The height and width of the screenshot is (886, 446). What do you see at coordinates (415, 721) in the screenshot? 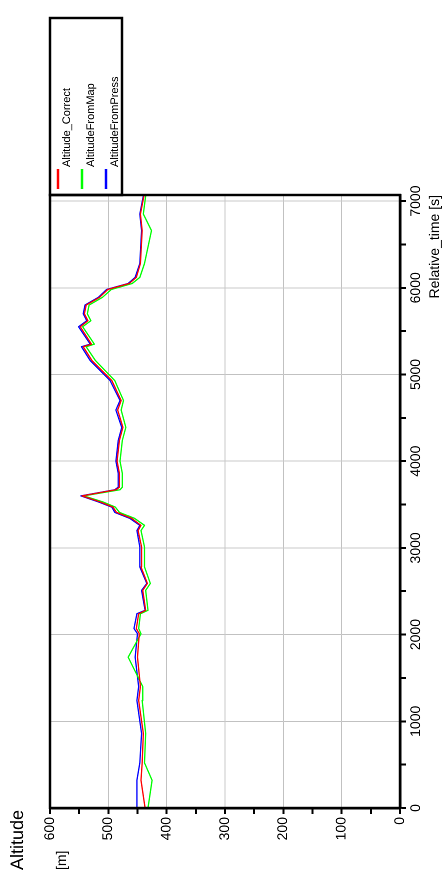
I see `y-tick-label: 1000` at bounding box center [415, 721].